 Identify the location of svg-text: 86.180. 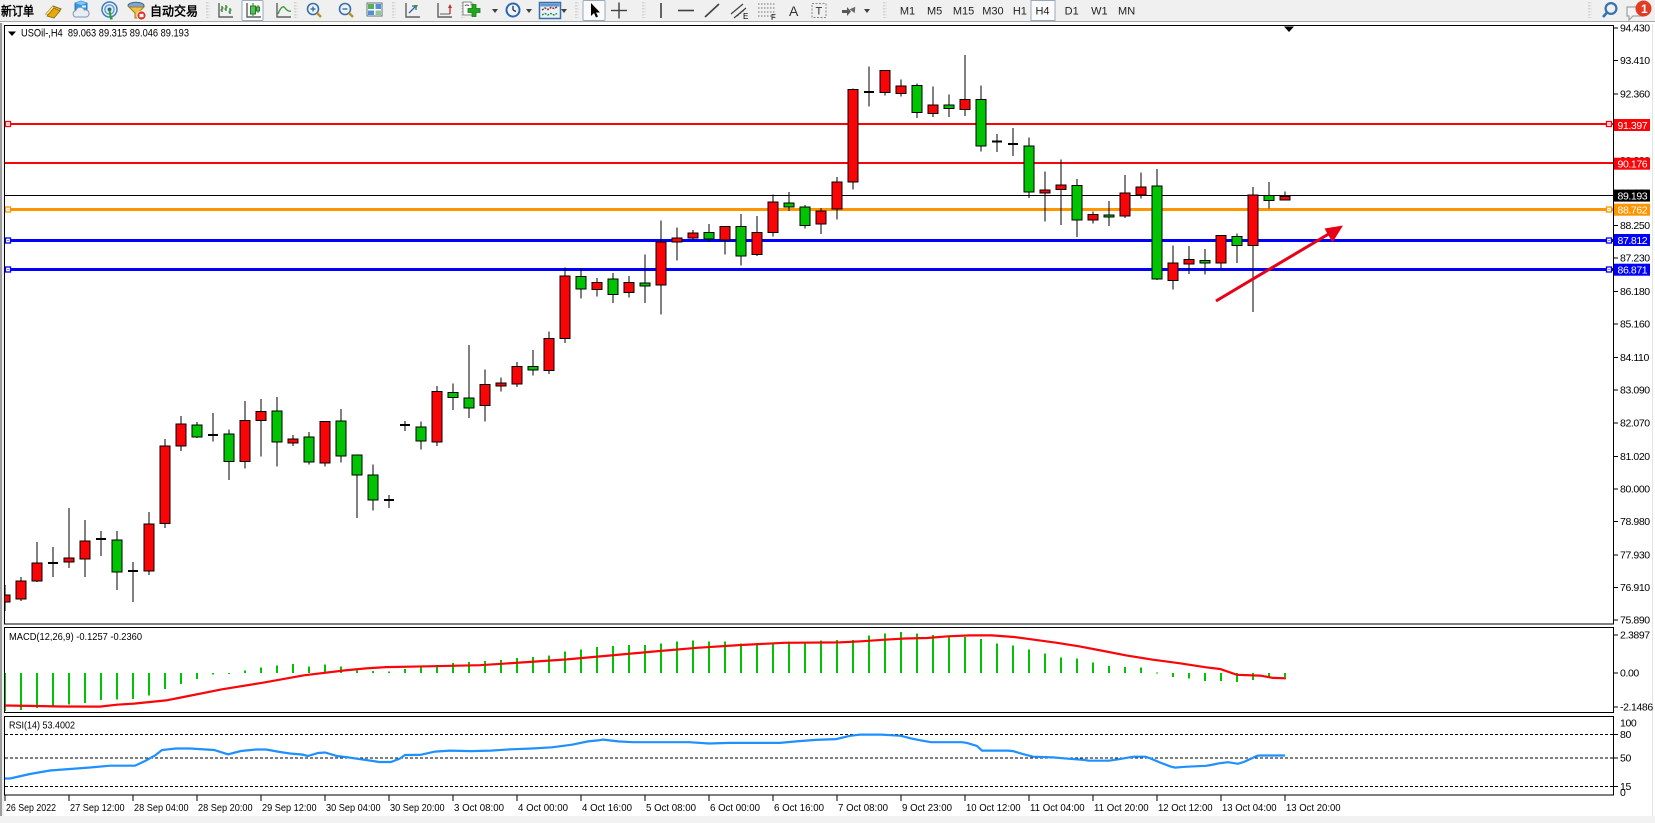
(1635, 292).